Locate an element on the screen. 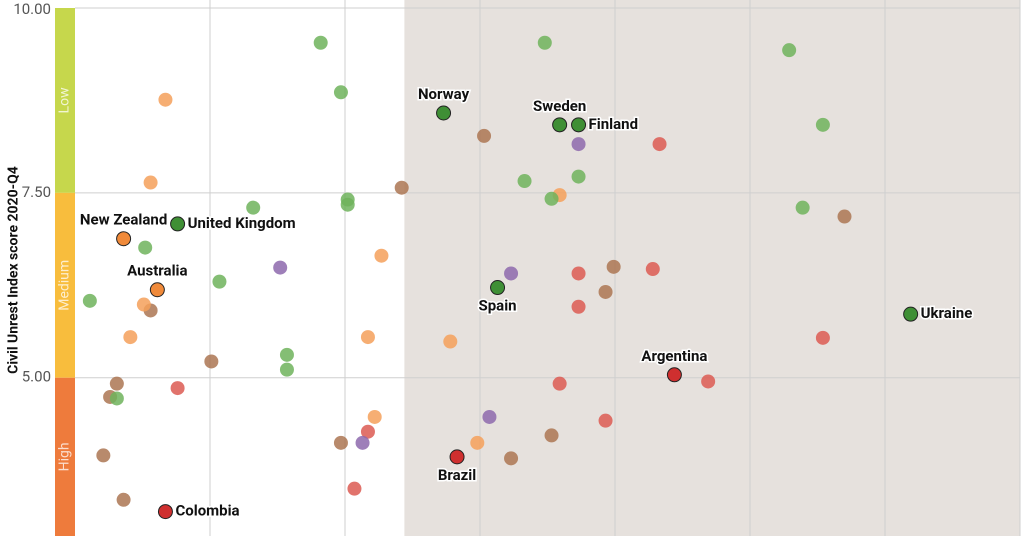 Image resolution: width=1024 pixels, height=536 pixels. band-label: High is located at coordinates (65, 456).